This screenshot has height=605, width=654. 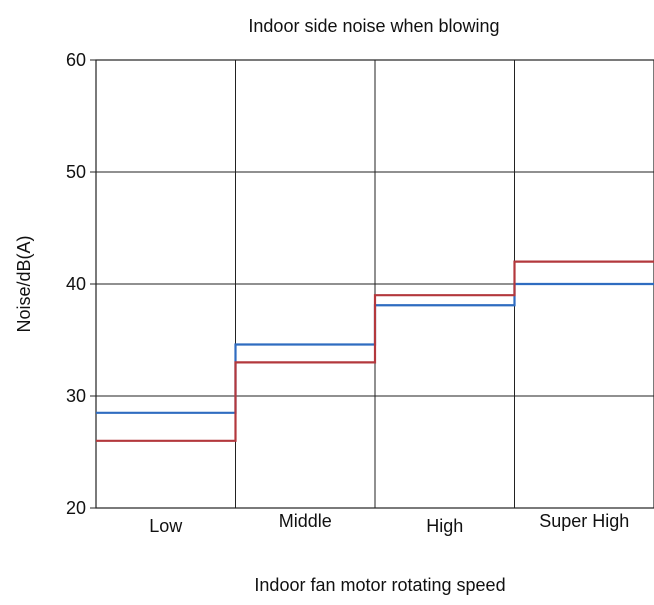 What do you see at coordinates (373, 26) in the screenshot?
I see `chart-title: Indoor side noise when blowing` at bounding box center [373, 26].